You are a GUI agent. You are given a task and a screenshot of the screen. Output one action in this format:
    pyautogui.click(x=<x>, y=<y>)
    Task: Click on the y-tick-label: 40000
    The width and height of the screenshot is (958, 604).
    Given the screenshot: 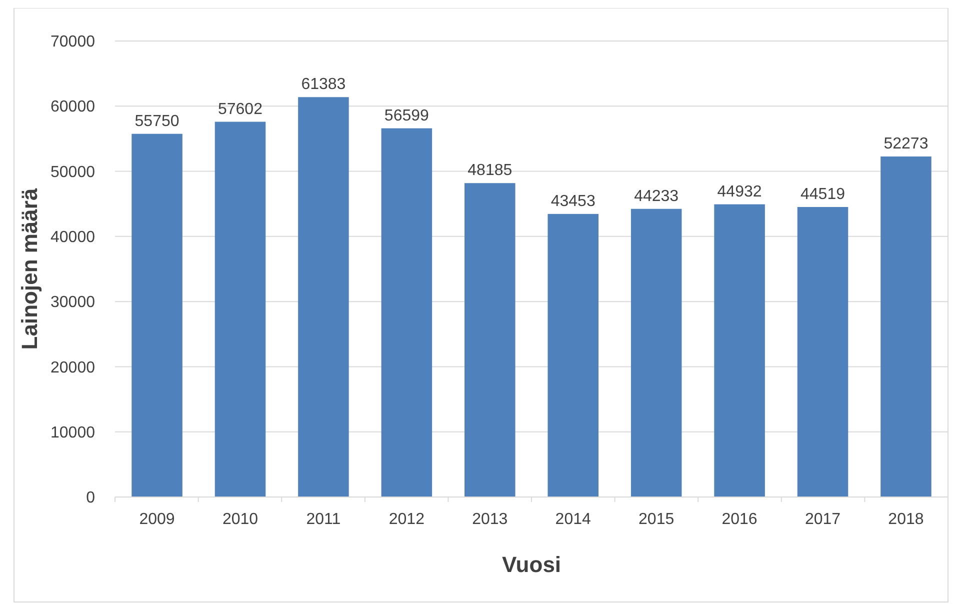 What is the action you would take?
    pyautogui.click(x=73, y=237)
    